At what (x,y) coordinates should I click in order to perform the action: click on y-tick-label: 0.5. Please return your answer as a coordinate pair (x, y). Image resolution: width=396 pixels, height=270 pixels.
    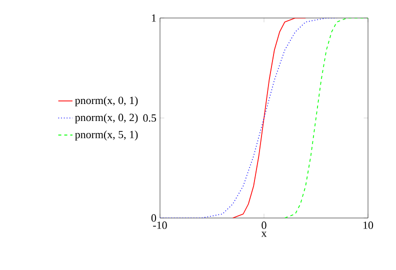
    Looking at the image, I should click on (149, 118).